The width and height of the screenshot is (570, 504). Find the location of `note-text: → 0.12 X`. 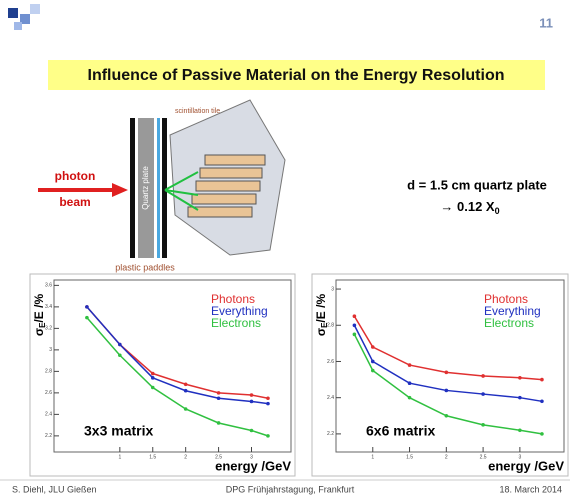

note-text: → 0.12 X is located at coordinates (467, 206).